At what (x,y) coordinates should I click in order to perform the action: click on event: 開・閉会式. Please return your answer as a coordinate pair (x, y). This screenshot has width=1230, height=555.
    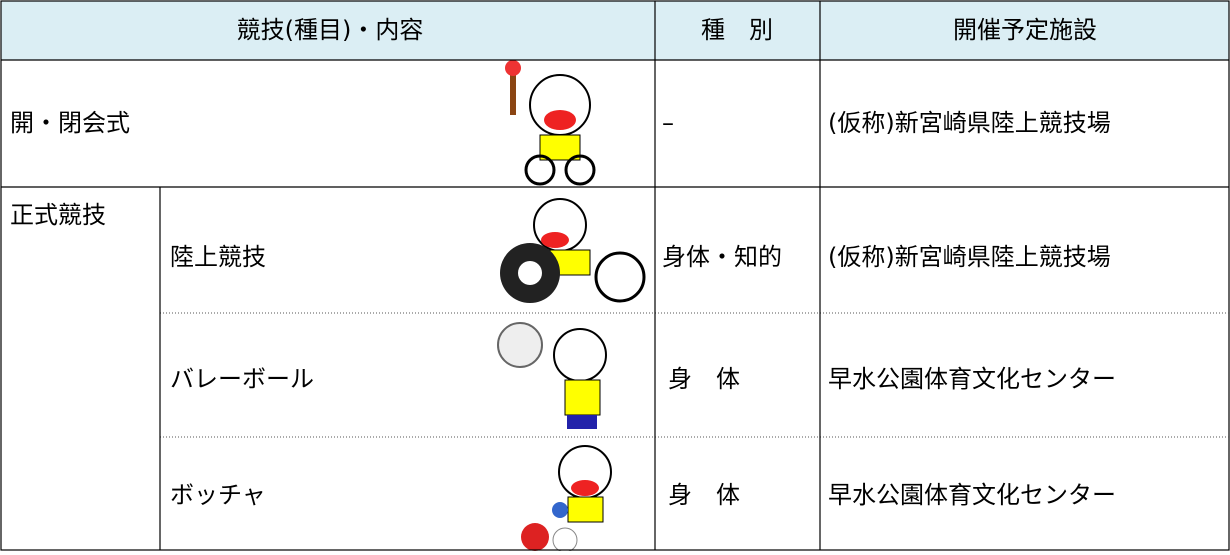
    Looking at the image, I should click on (70, 123).